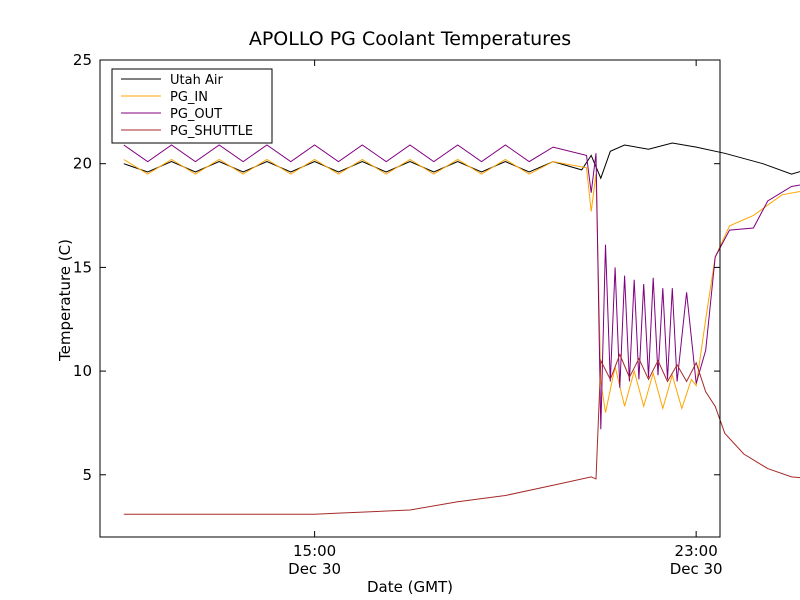 The height and width of the screenshot is (600, 800). Describe the element at coordinates (696, 551) in the screenshot. I see `x-tick-label-time: 23:00` at that location.